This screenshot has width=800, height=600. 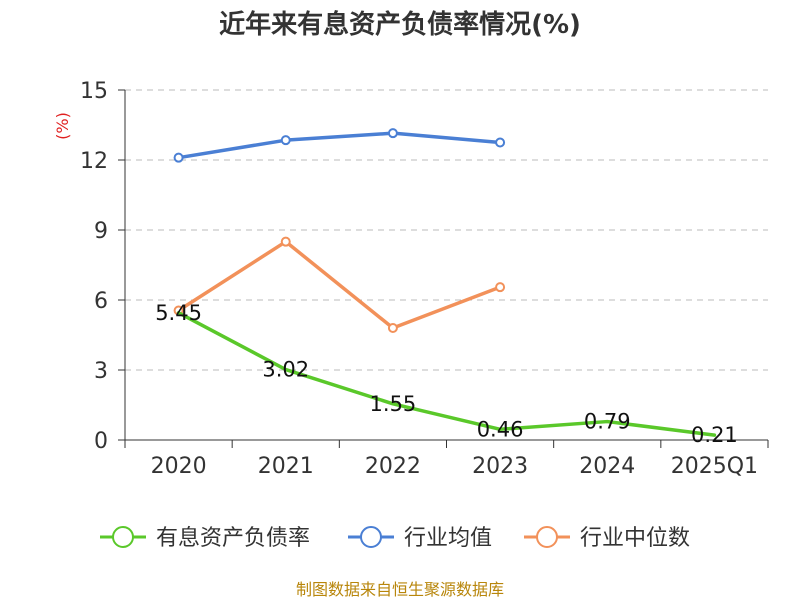 I want to click on y-tick-label: 0, so click(x=101, y=441).